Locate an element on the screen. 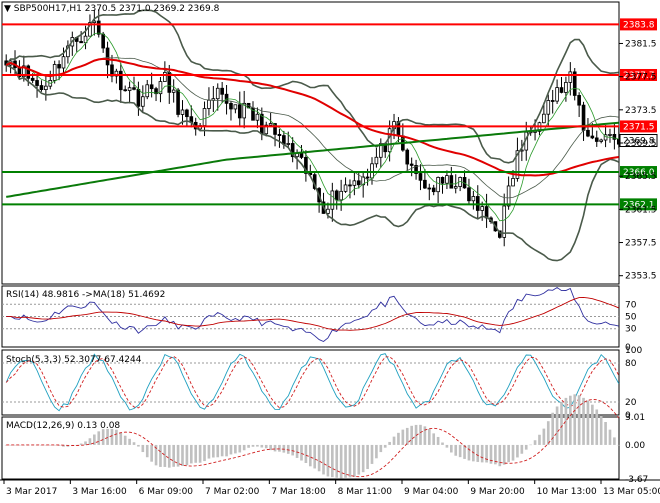 This screenshot has height=503, width=660. price-tick-label: 2353.5 is located at coordinates (641, 277).